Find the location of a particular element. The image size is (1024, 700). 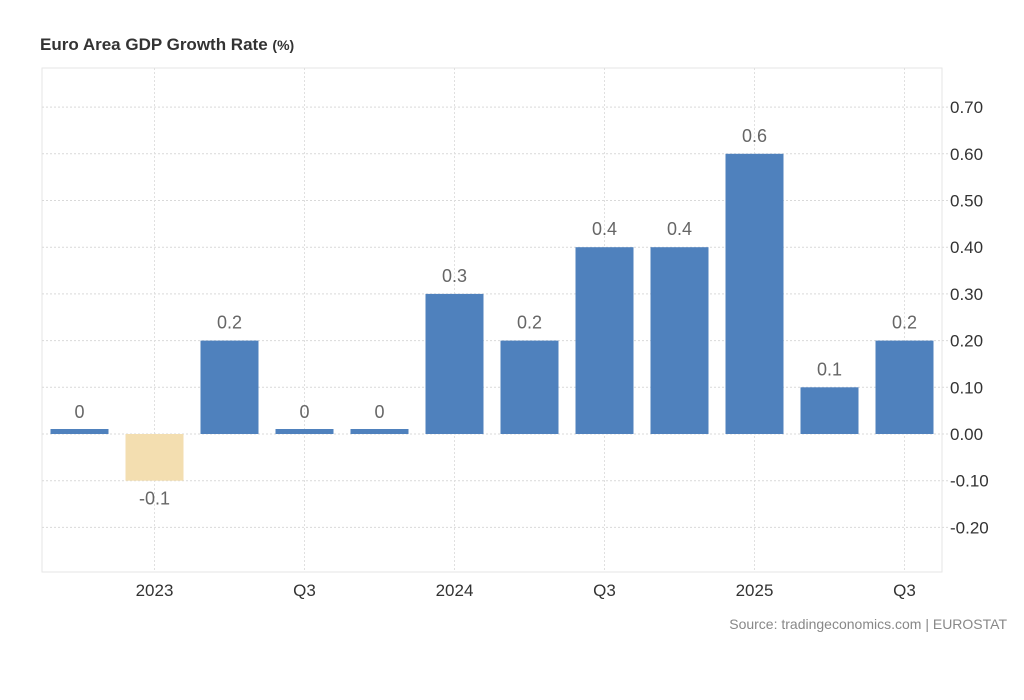

chart-title-unit: (%) is located at coordinates (283, 45).